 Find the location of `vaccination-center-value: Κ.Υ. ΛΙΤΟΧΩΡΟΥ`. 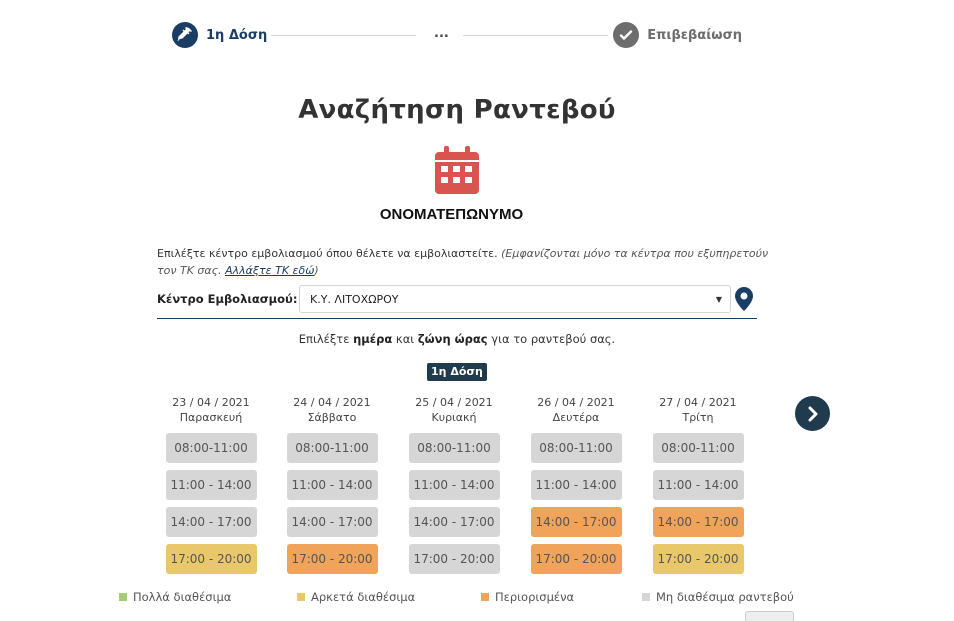

vaccination-center-value: Κ.Υ. ΛΙΤΟΧΩΡΟΥ is located at coordinates (354, 299).